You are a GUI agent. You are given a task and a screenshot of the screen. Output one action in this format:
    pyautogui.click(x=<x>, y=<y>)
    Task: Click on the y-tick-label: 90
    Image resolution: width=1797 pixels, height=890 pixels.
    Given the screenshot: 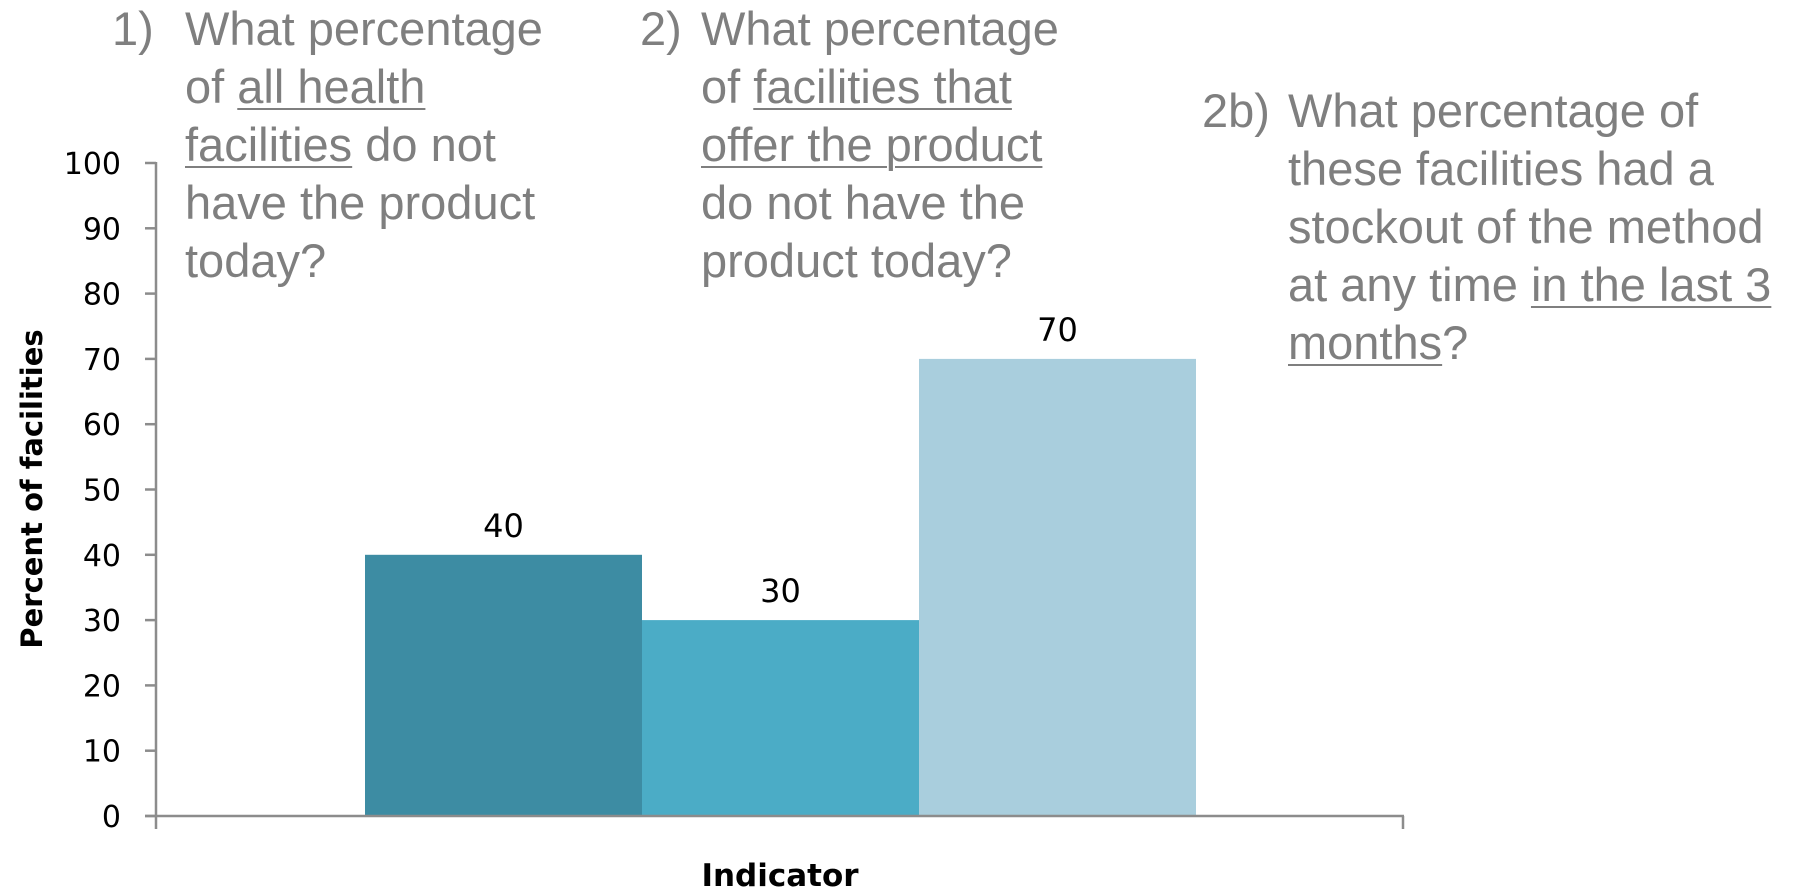 What is the action you would take?
    pyautogui.click(x=102, y=229)
    